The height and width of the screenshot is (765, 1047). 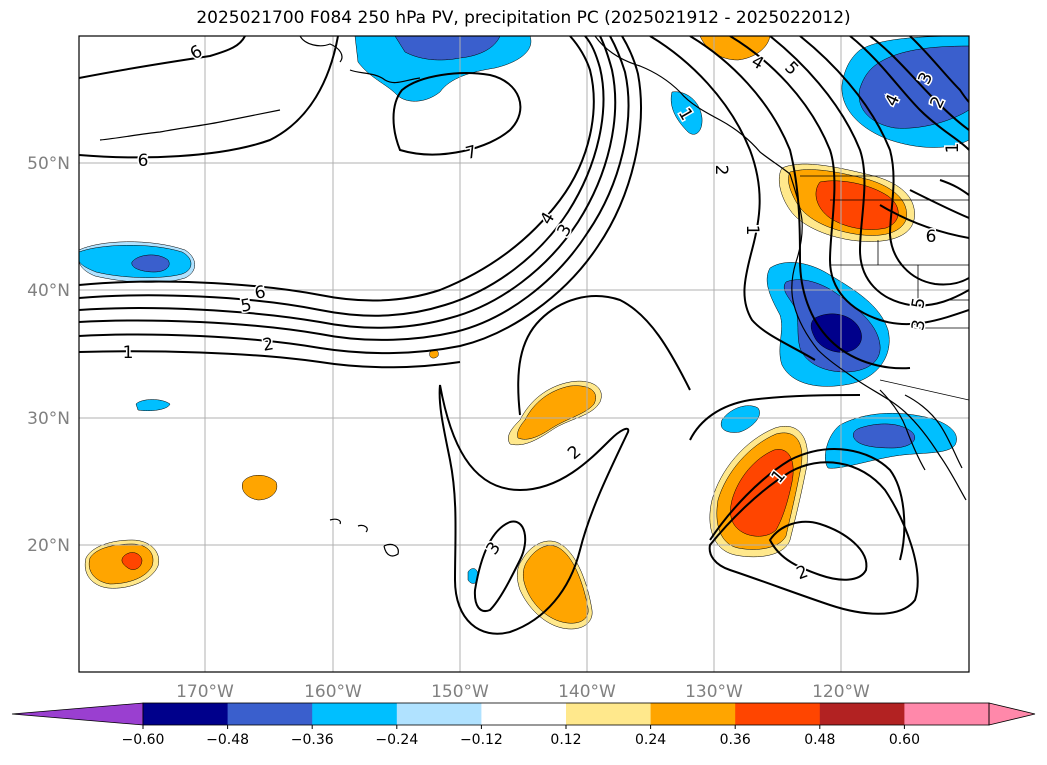 What do you see at coordinates (132, 561) in the screenshot?
I see `pos-anomaly-sw-core` at bounding box center [132, 561].